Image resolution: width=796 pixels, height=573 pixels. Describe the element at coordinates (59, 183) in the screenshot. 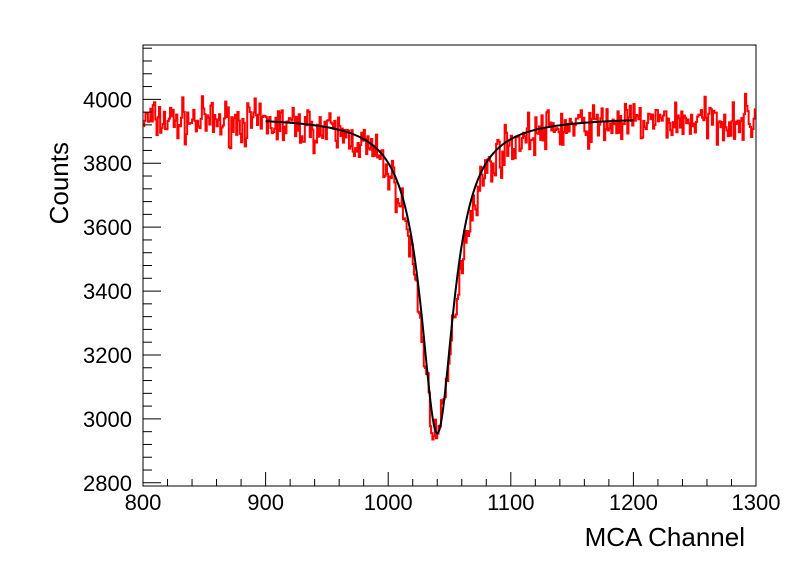

I see `y-axis-title: Counts` at that location.